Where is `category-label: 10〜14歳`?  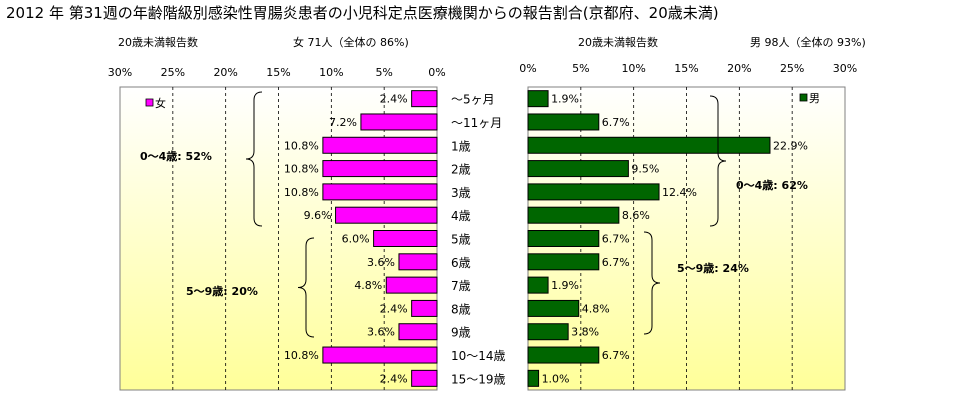
category-label: 10〜14歳 is located at coordinates (478, 356).